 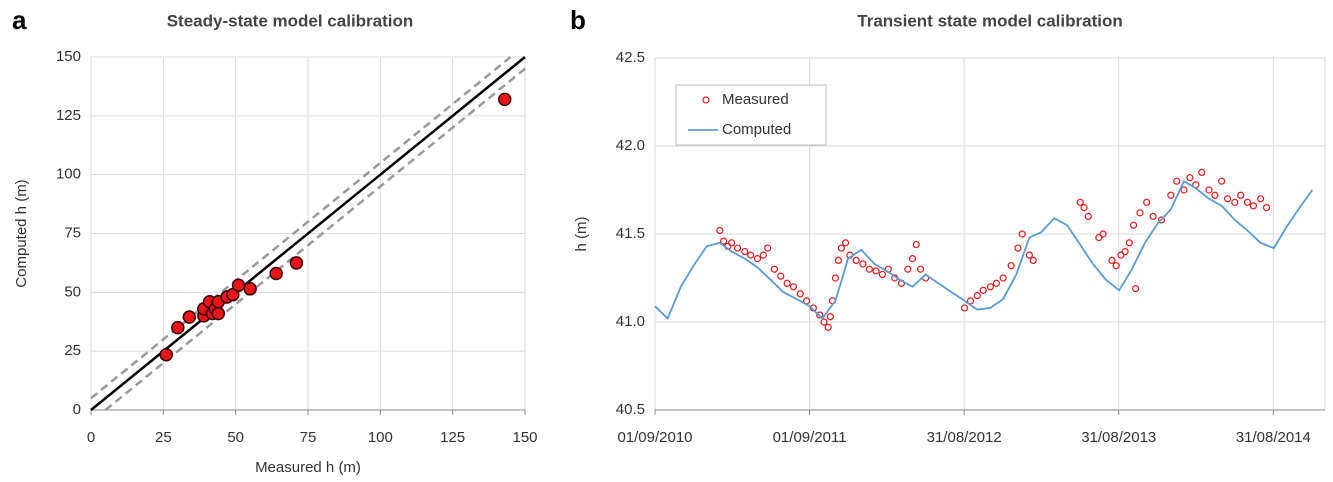 I want to click on series-line, so click(x=984, y=250).